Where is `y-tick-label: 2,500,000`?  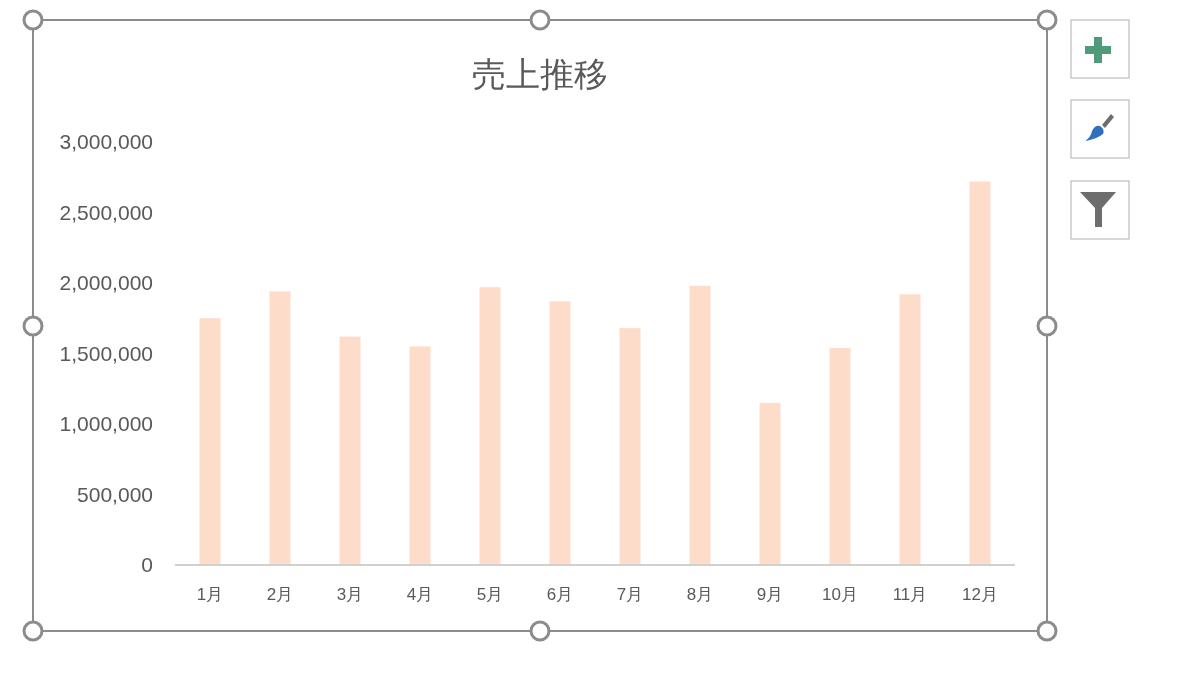
y-tick-label: 2,500,000 is located at coordinates (106, 212).